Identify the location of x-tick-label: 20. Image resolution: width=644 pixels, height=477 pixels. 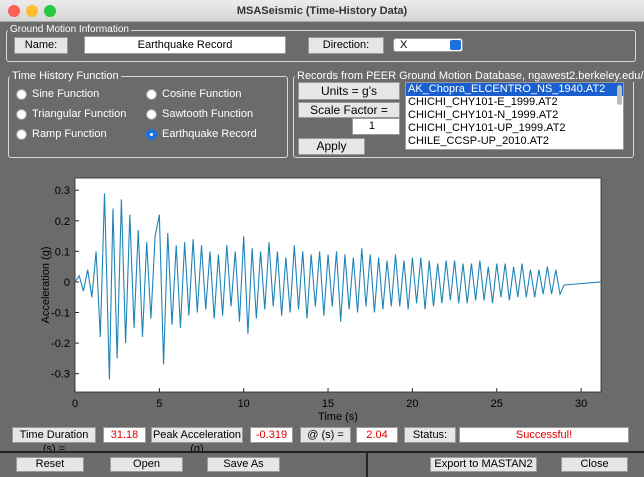
(412, 404).